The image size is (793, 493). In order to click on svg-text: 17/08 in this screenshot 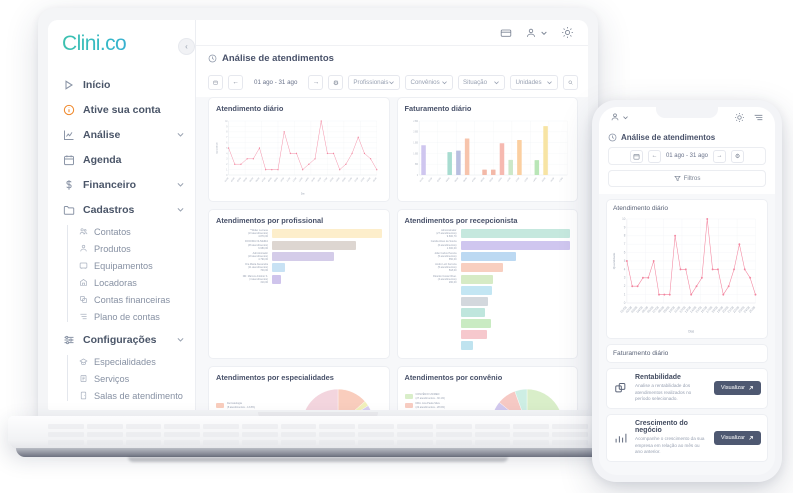, I will do `click(709, 309)`.